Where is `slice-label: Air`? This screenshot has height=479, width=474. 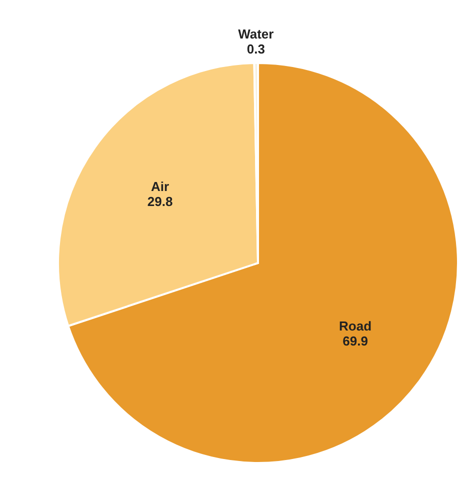 slice-label: Air is located at coordinates (160, 186).